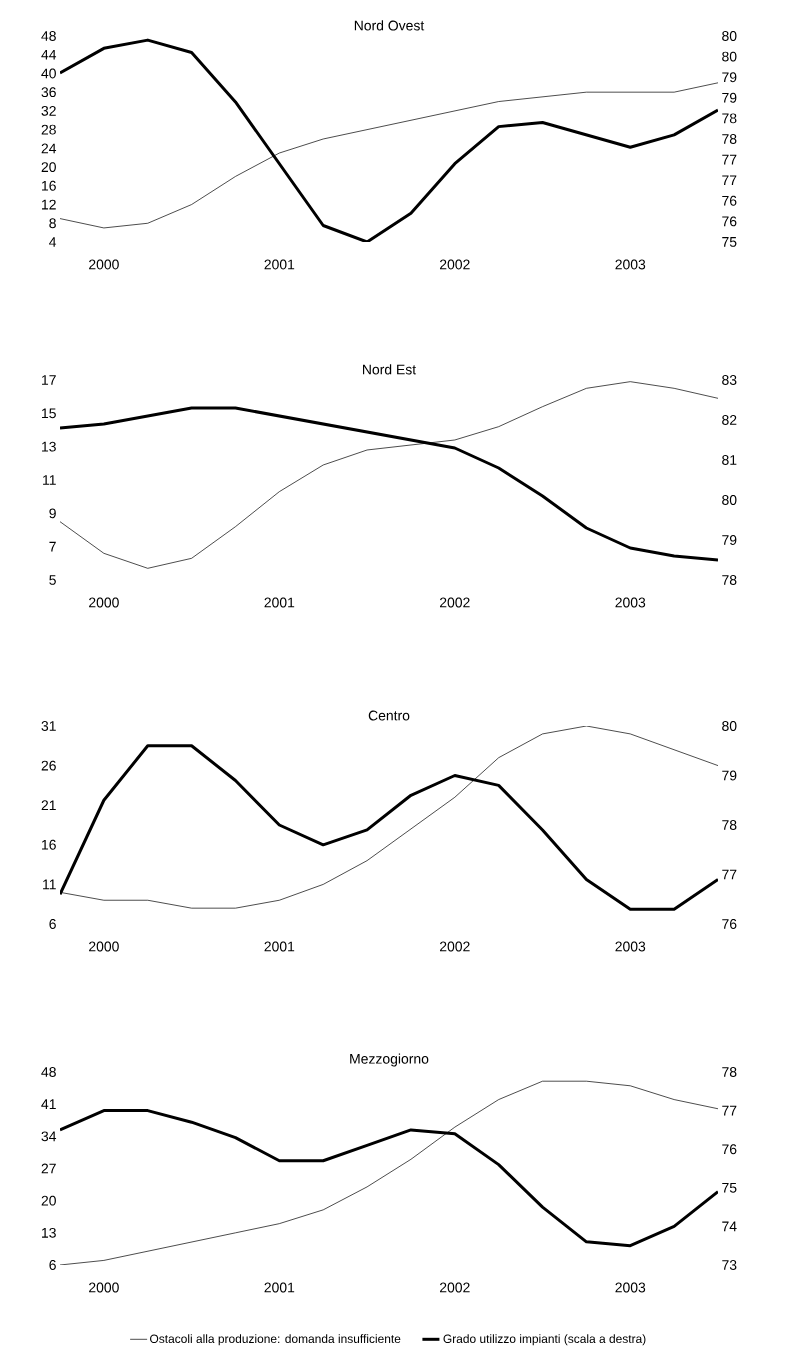 This screenshot has width=792, height=1357. I want to click on y-tick-label: 5, so click(52, 580).